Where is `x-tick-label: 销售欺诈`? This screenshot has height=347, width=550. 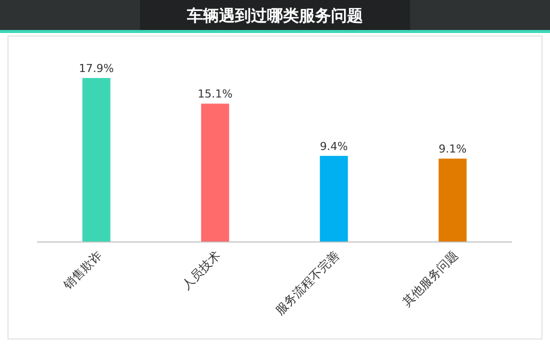 x-tick-label: 销售欺诈 is located at coordinates (82, 270).